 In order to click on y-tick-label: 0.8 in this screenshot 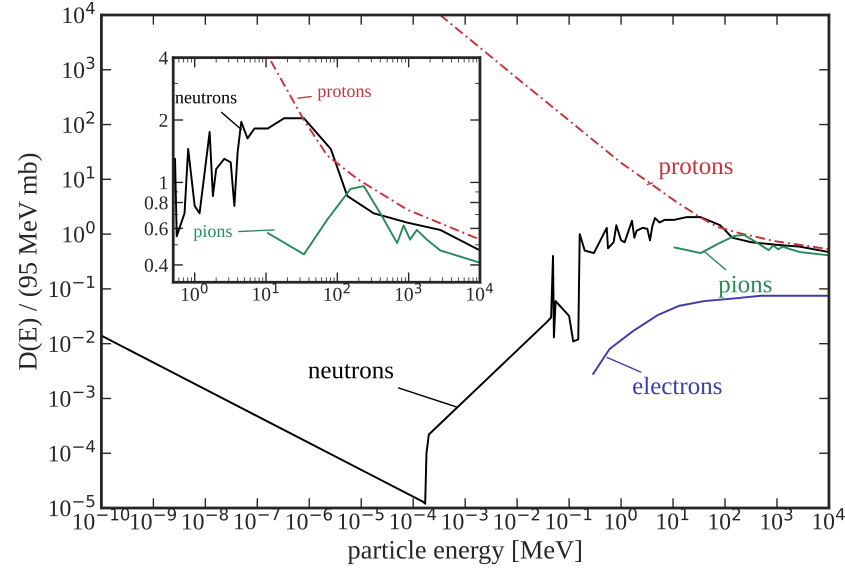, I will do `click(156, 203)`.